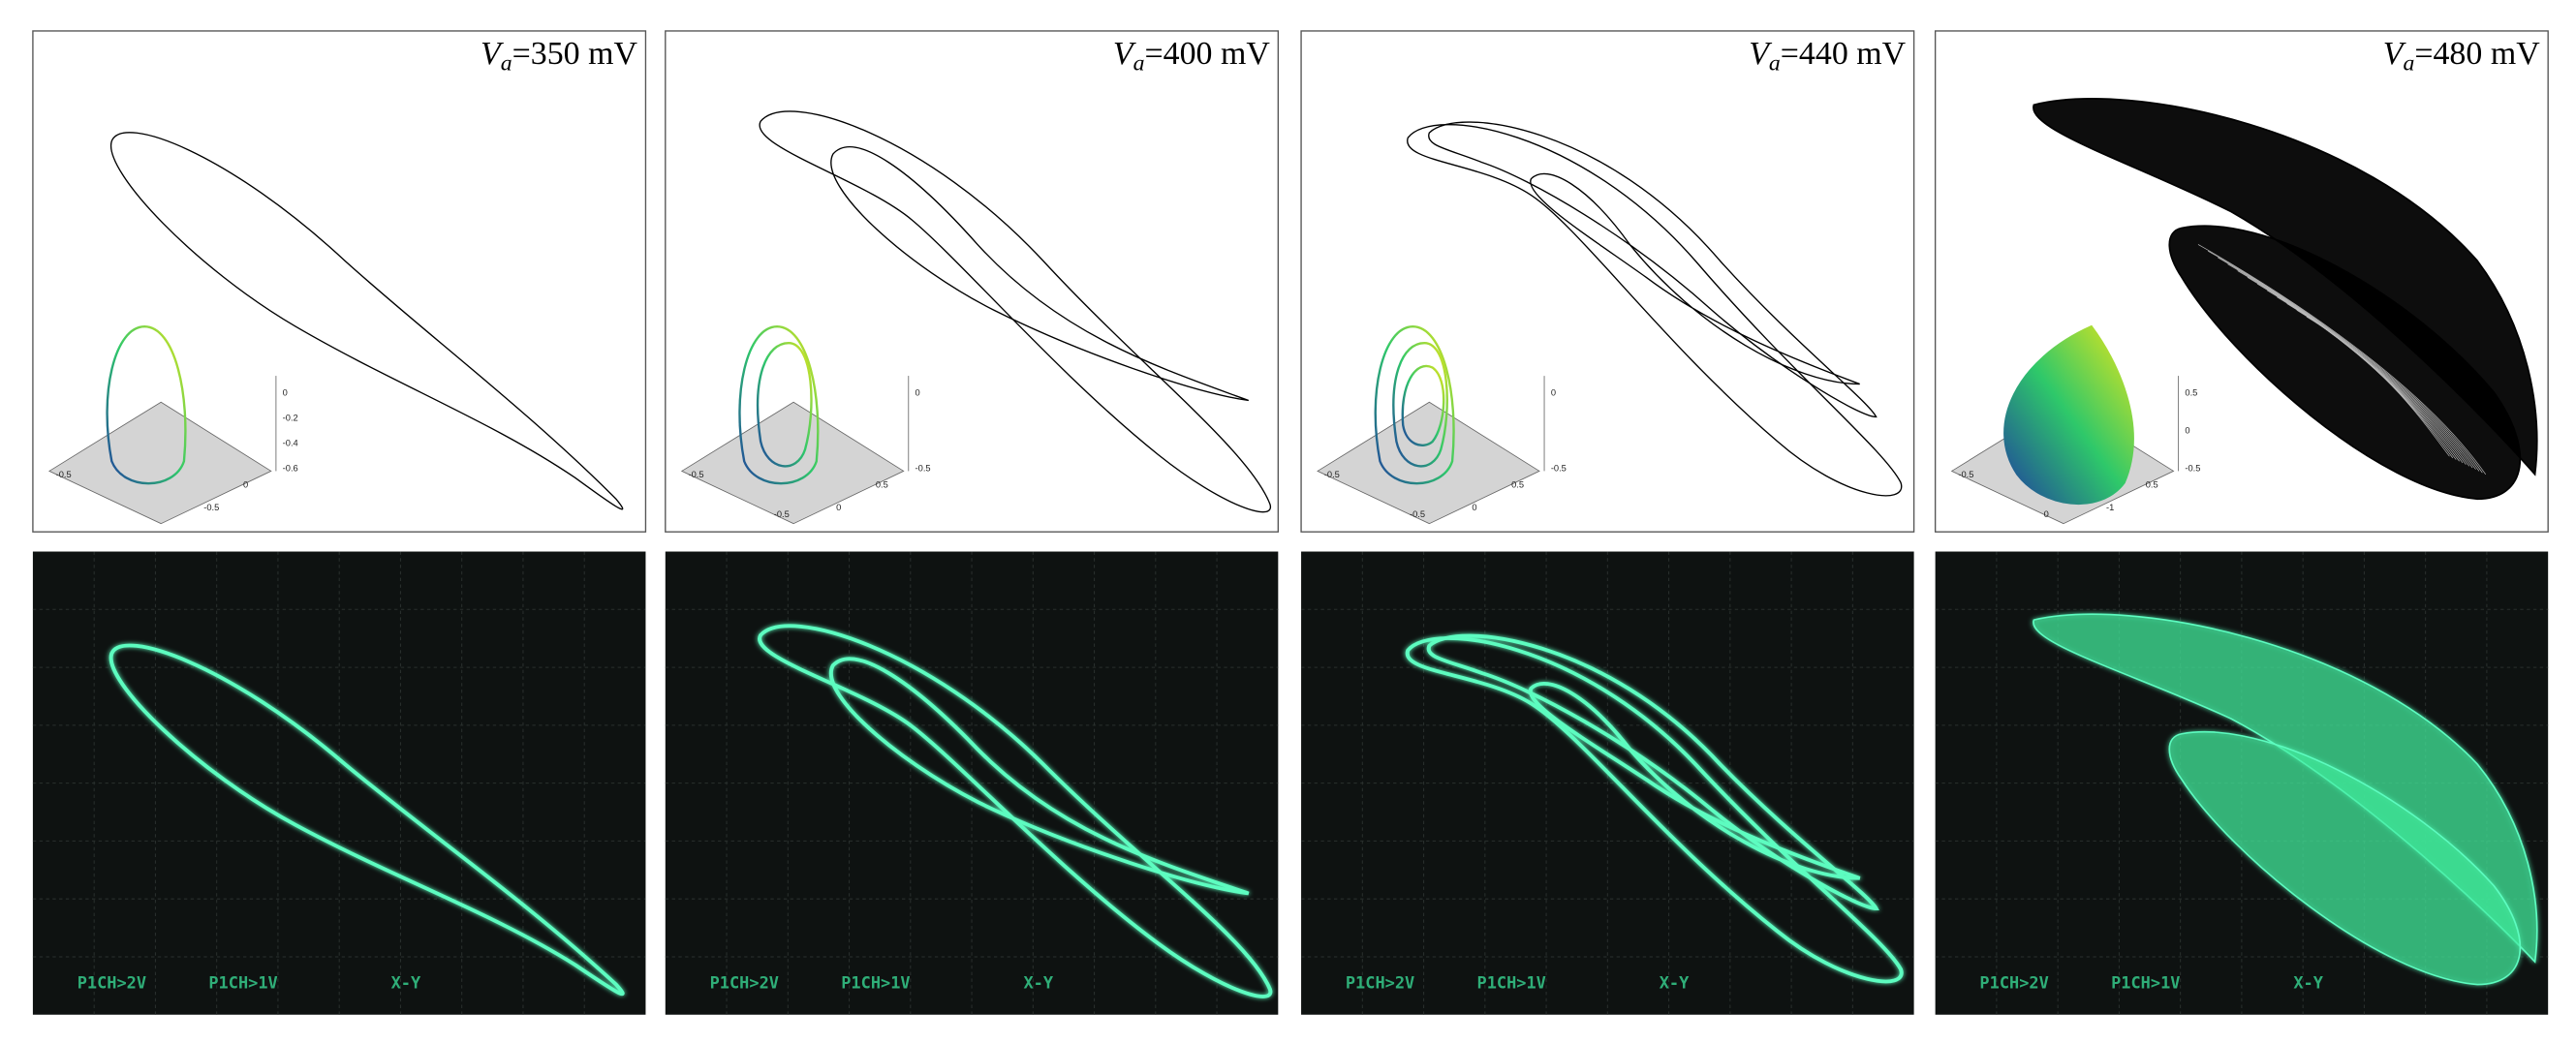 The width and height of the screenshot is (2576, 1044). I want to click on label-value: =400 mV, so click(1208, 54).